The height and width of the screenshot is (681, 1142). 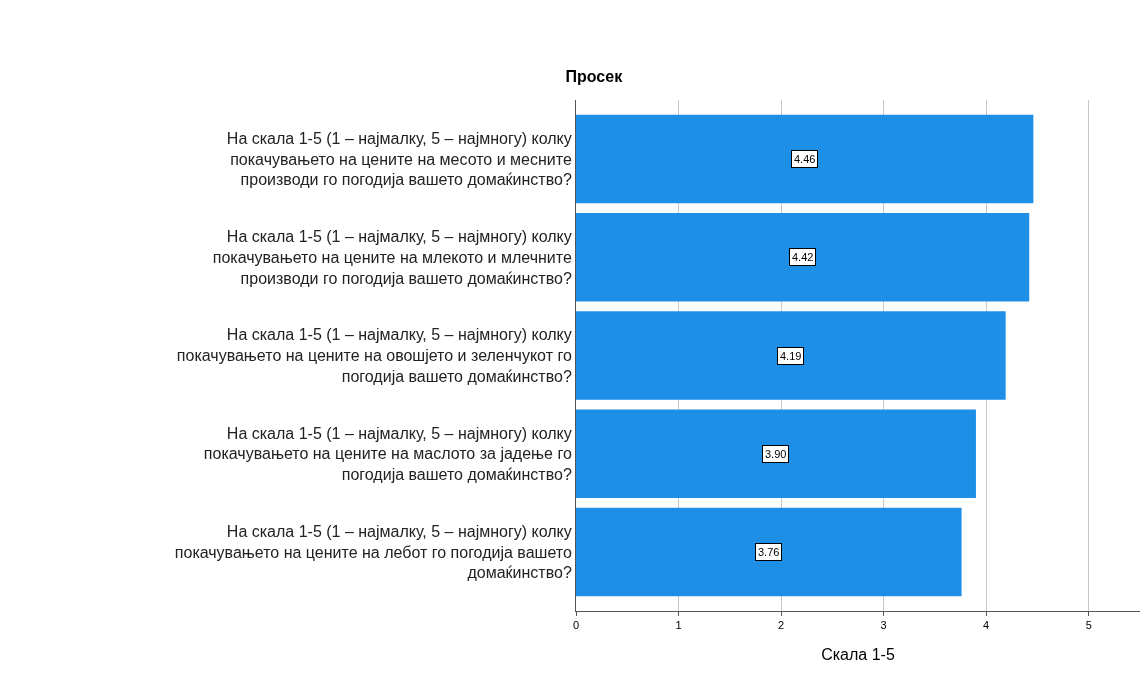 I want to click on x-tick-label: 2, so click(x=781, y=625).